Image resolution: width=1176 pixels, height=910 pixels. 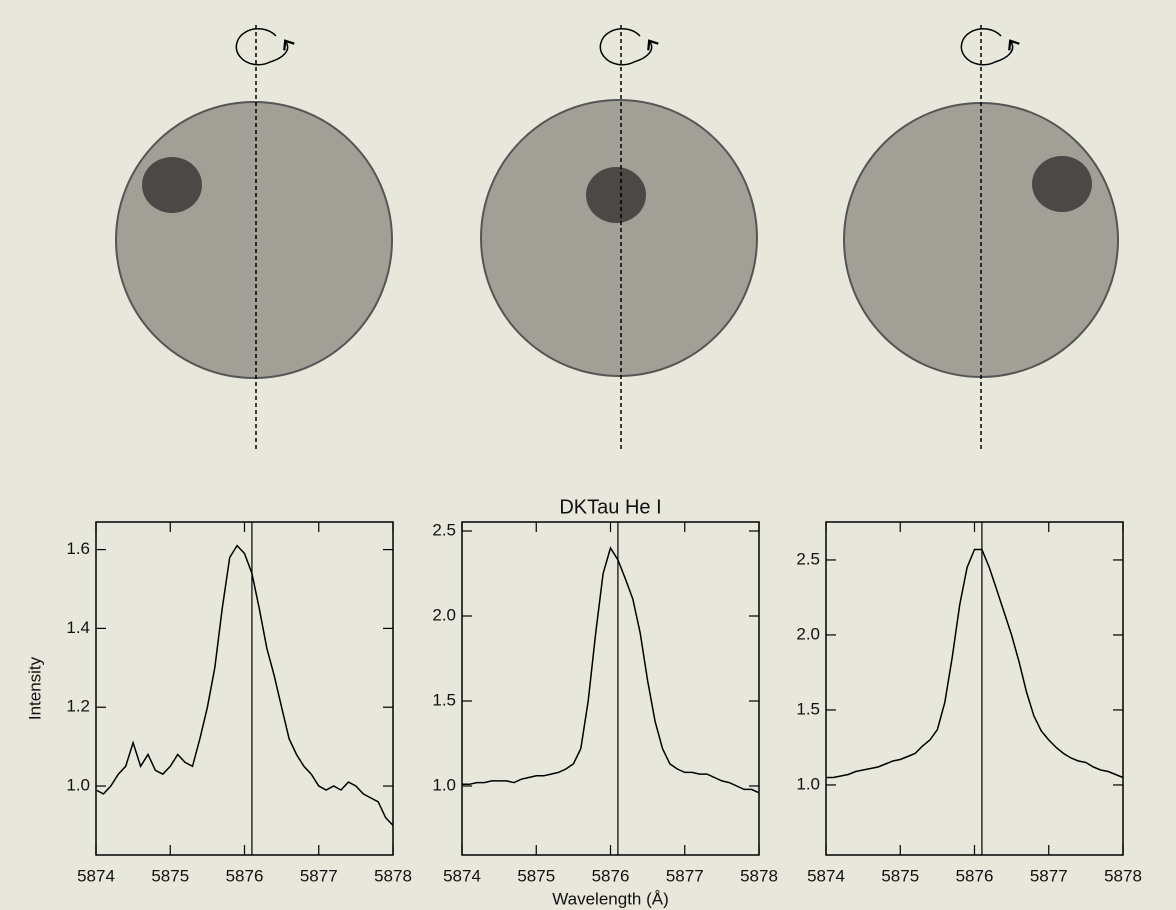 What do you see at coordinates (78, 548) in the screenshot?
I see `y-tick-label: 1.6` at bounding box center [78, 548].